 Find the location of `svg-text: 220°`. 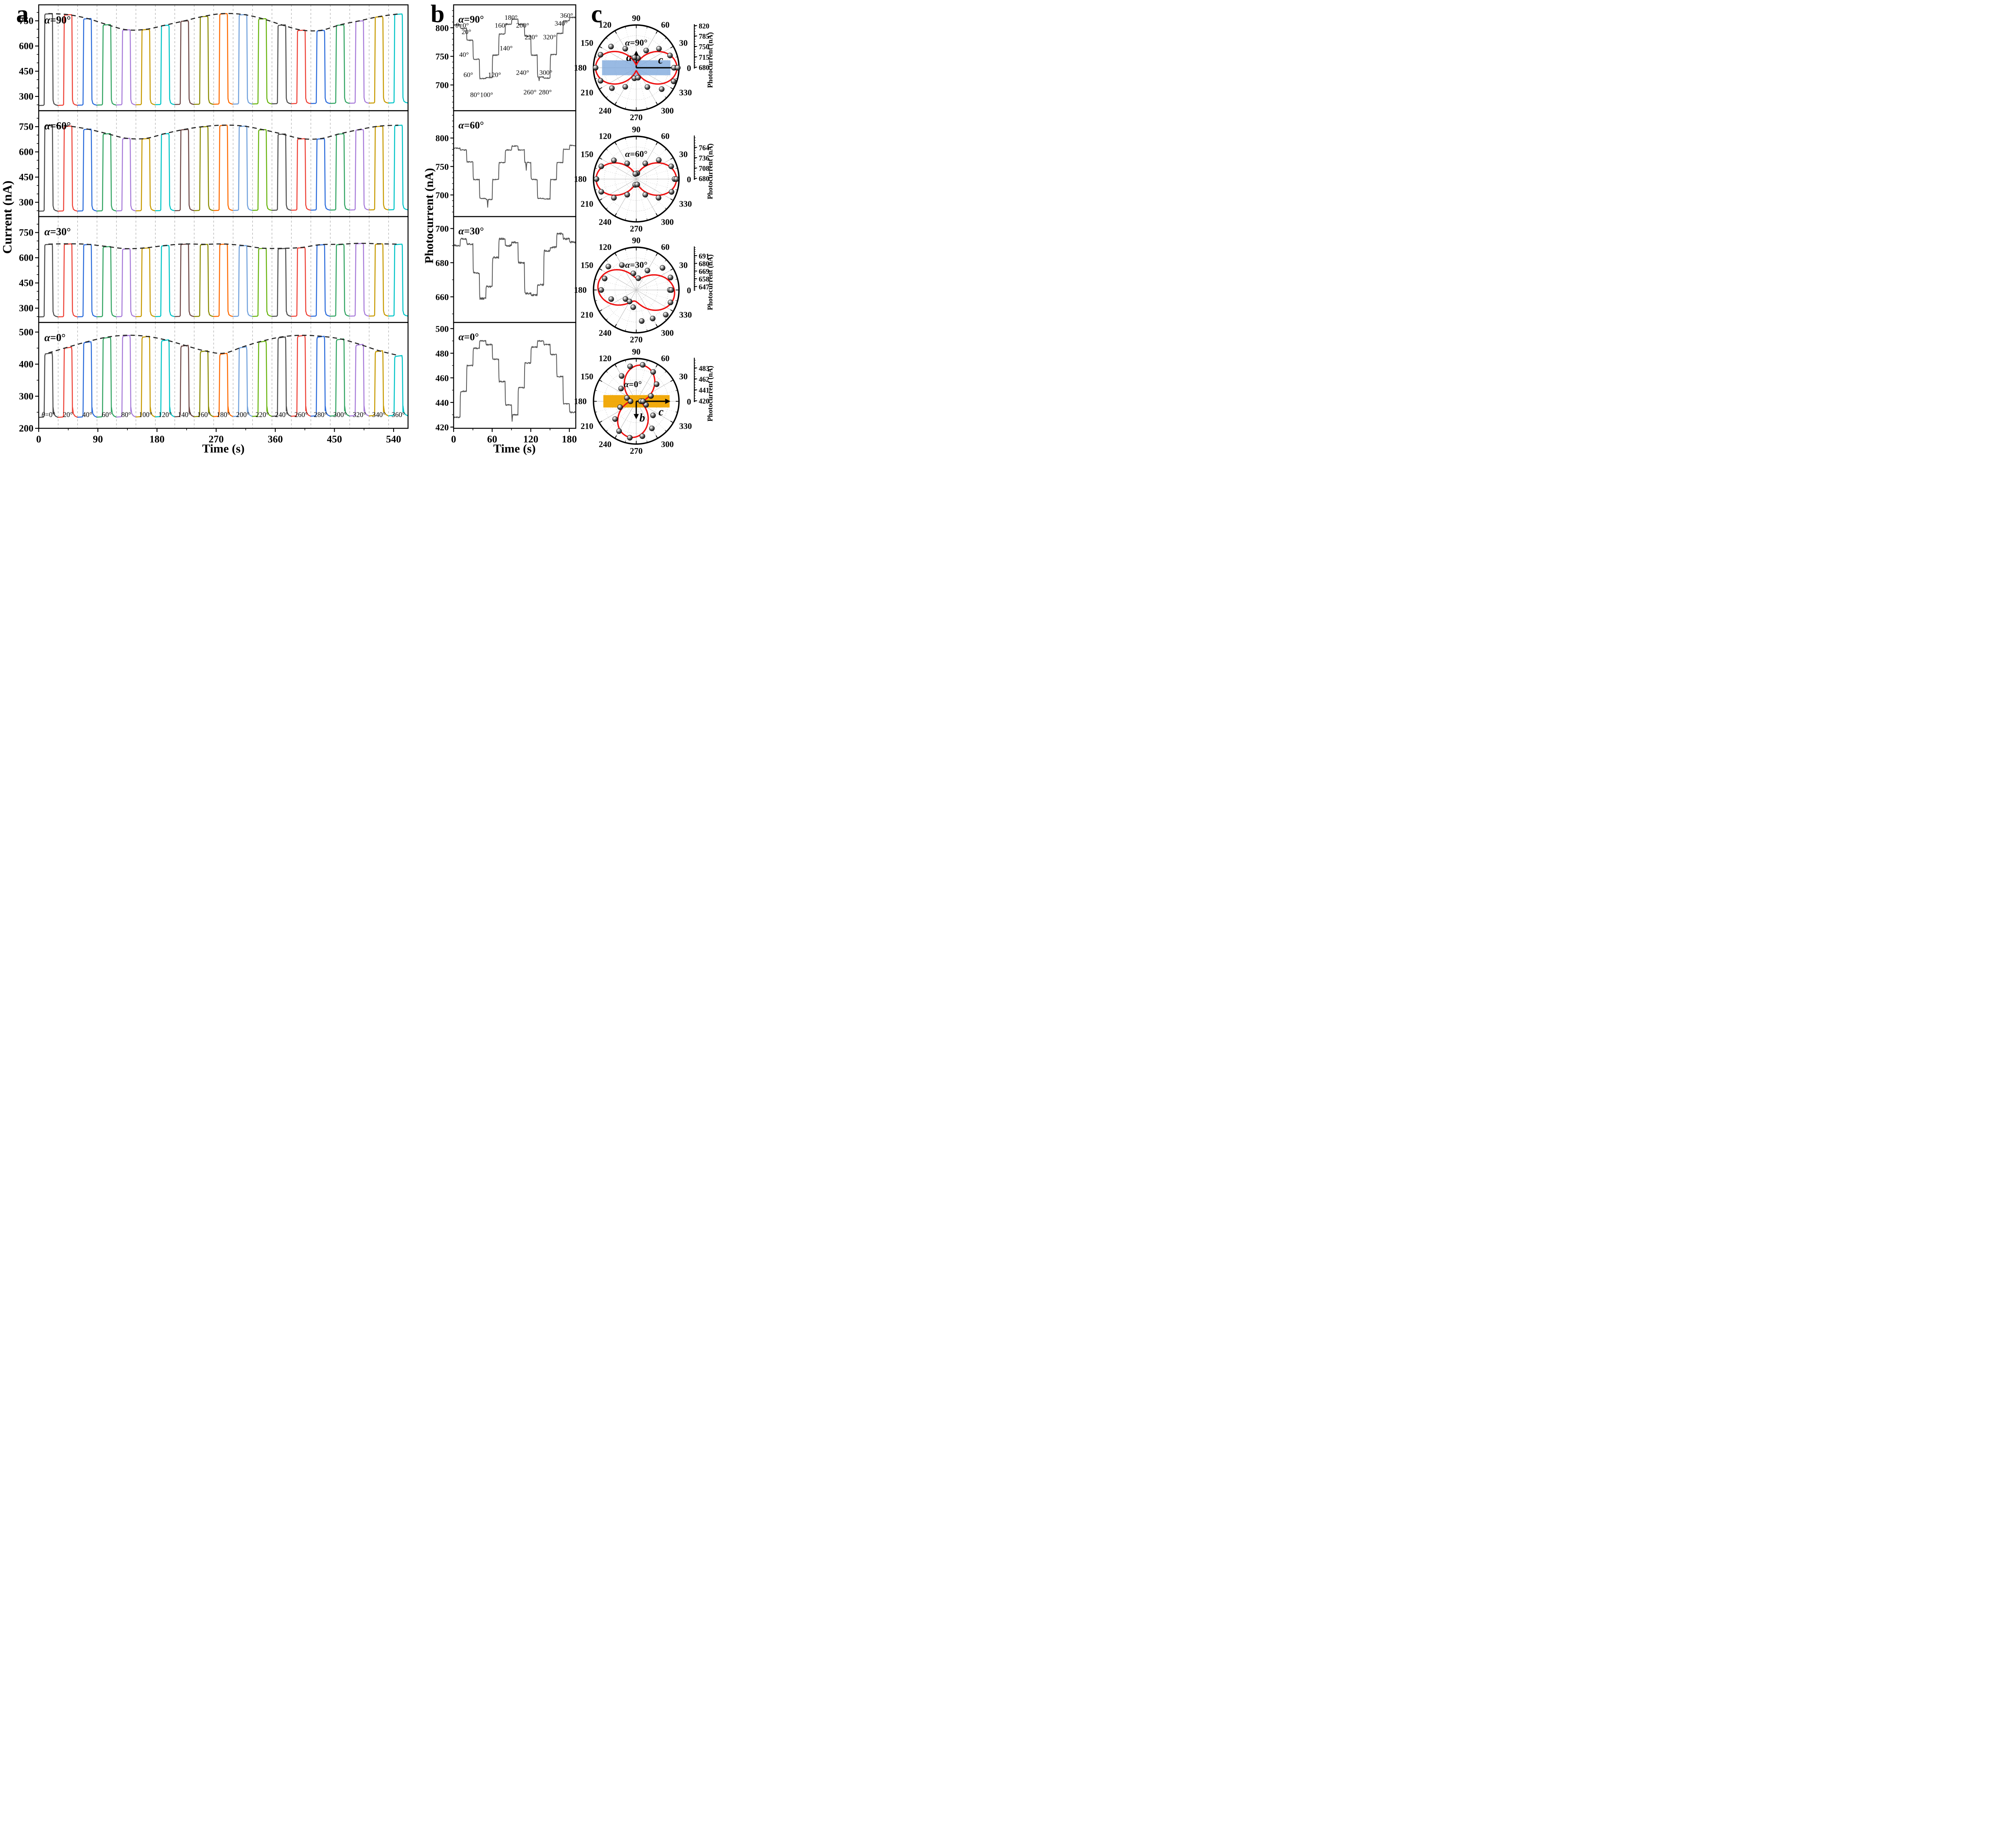

svg-text: 220° is located at coordinates (262, 415).